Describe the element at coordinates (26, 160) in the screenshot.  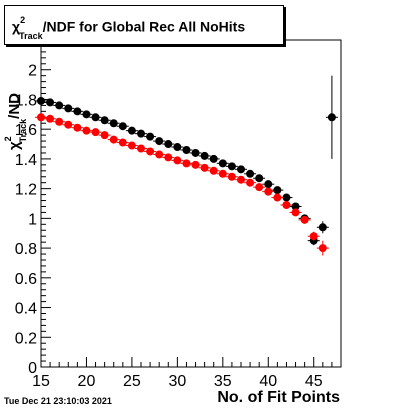
I see `y-tick-label: 1.4` at that location.